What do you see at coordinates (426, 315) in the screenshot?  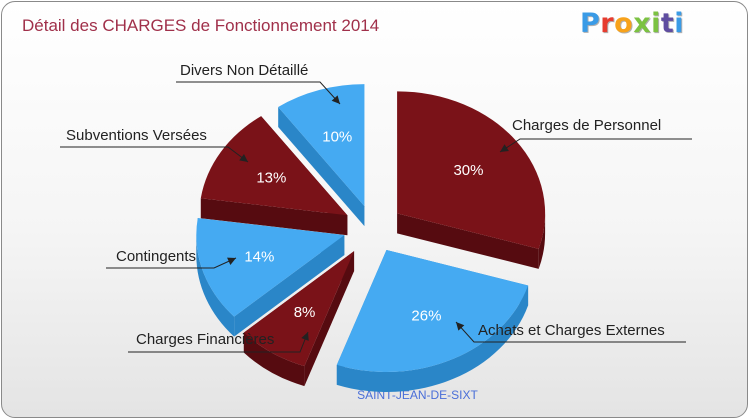 I see `pie-percent-label: 26%` at bounding box center [426, 315].